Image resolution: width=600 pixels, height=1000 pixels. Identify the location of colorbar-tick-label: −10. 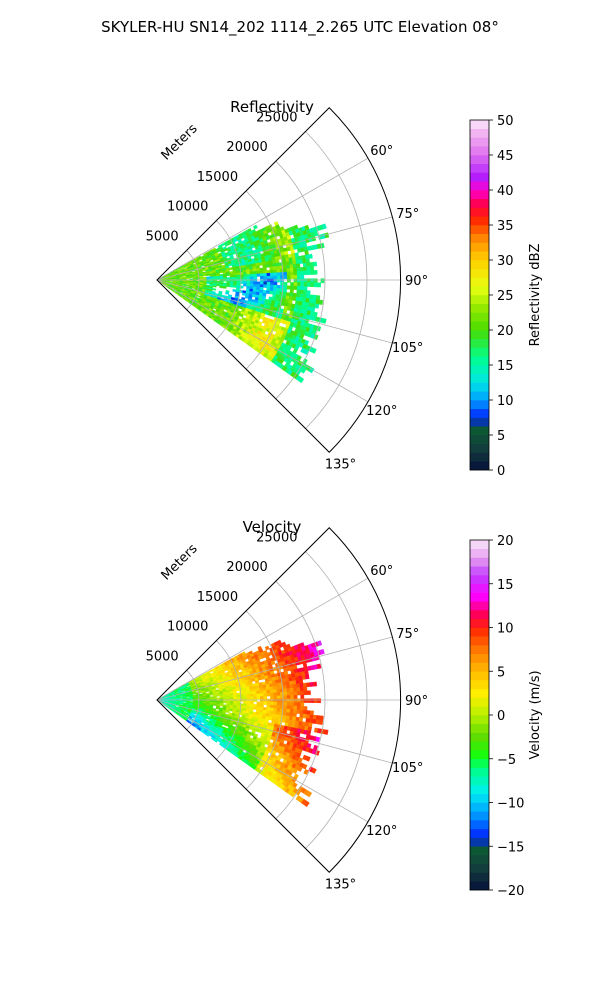
(510, 804).